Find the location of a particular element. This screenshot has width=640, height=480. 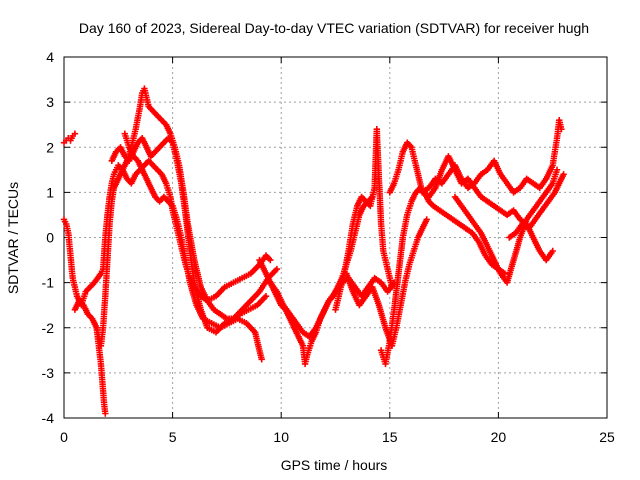

x-tick-label: 25 is located at coordinates (607, 437).